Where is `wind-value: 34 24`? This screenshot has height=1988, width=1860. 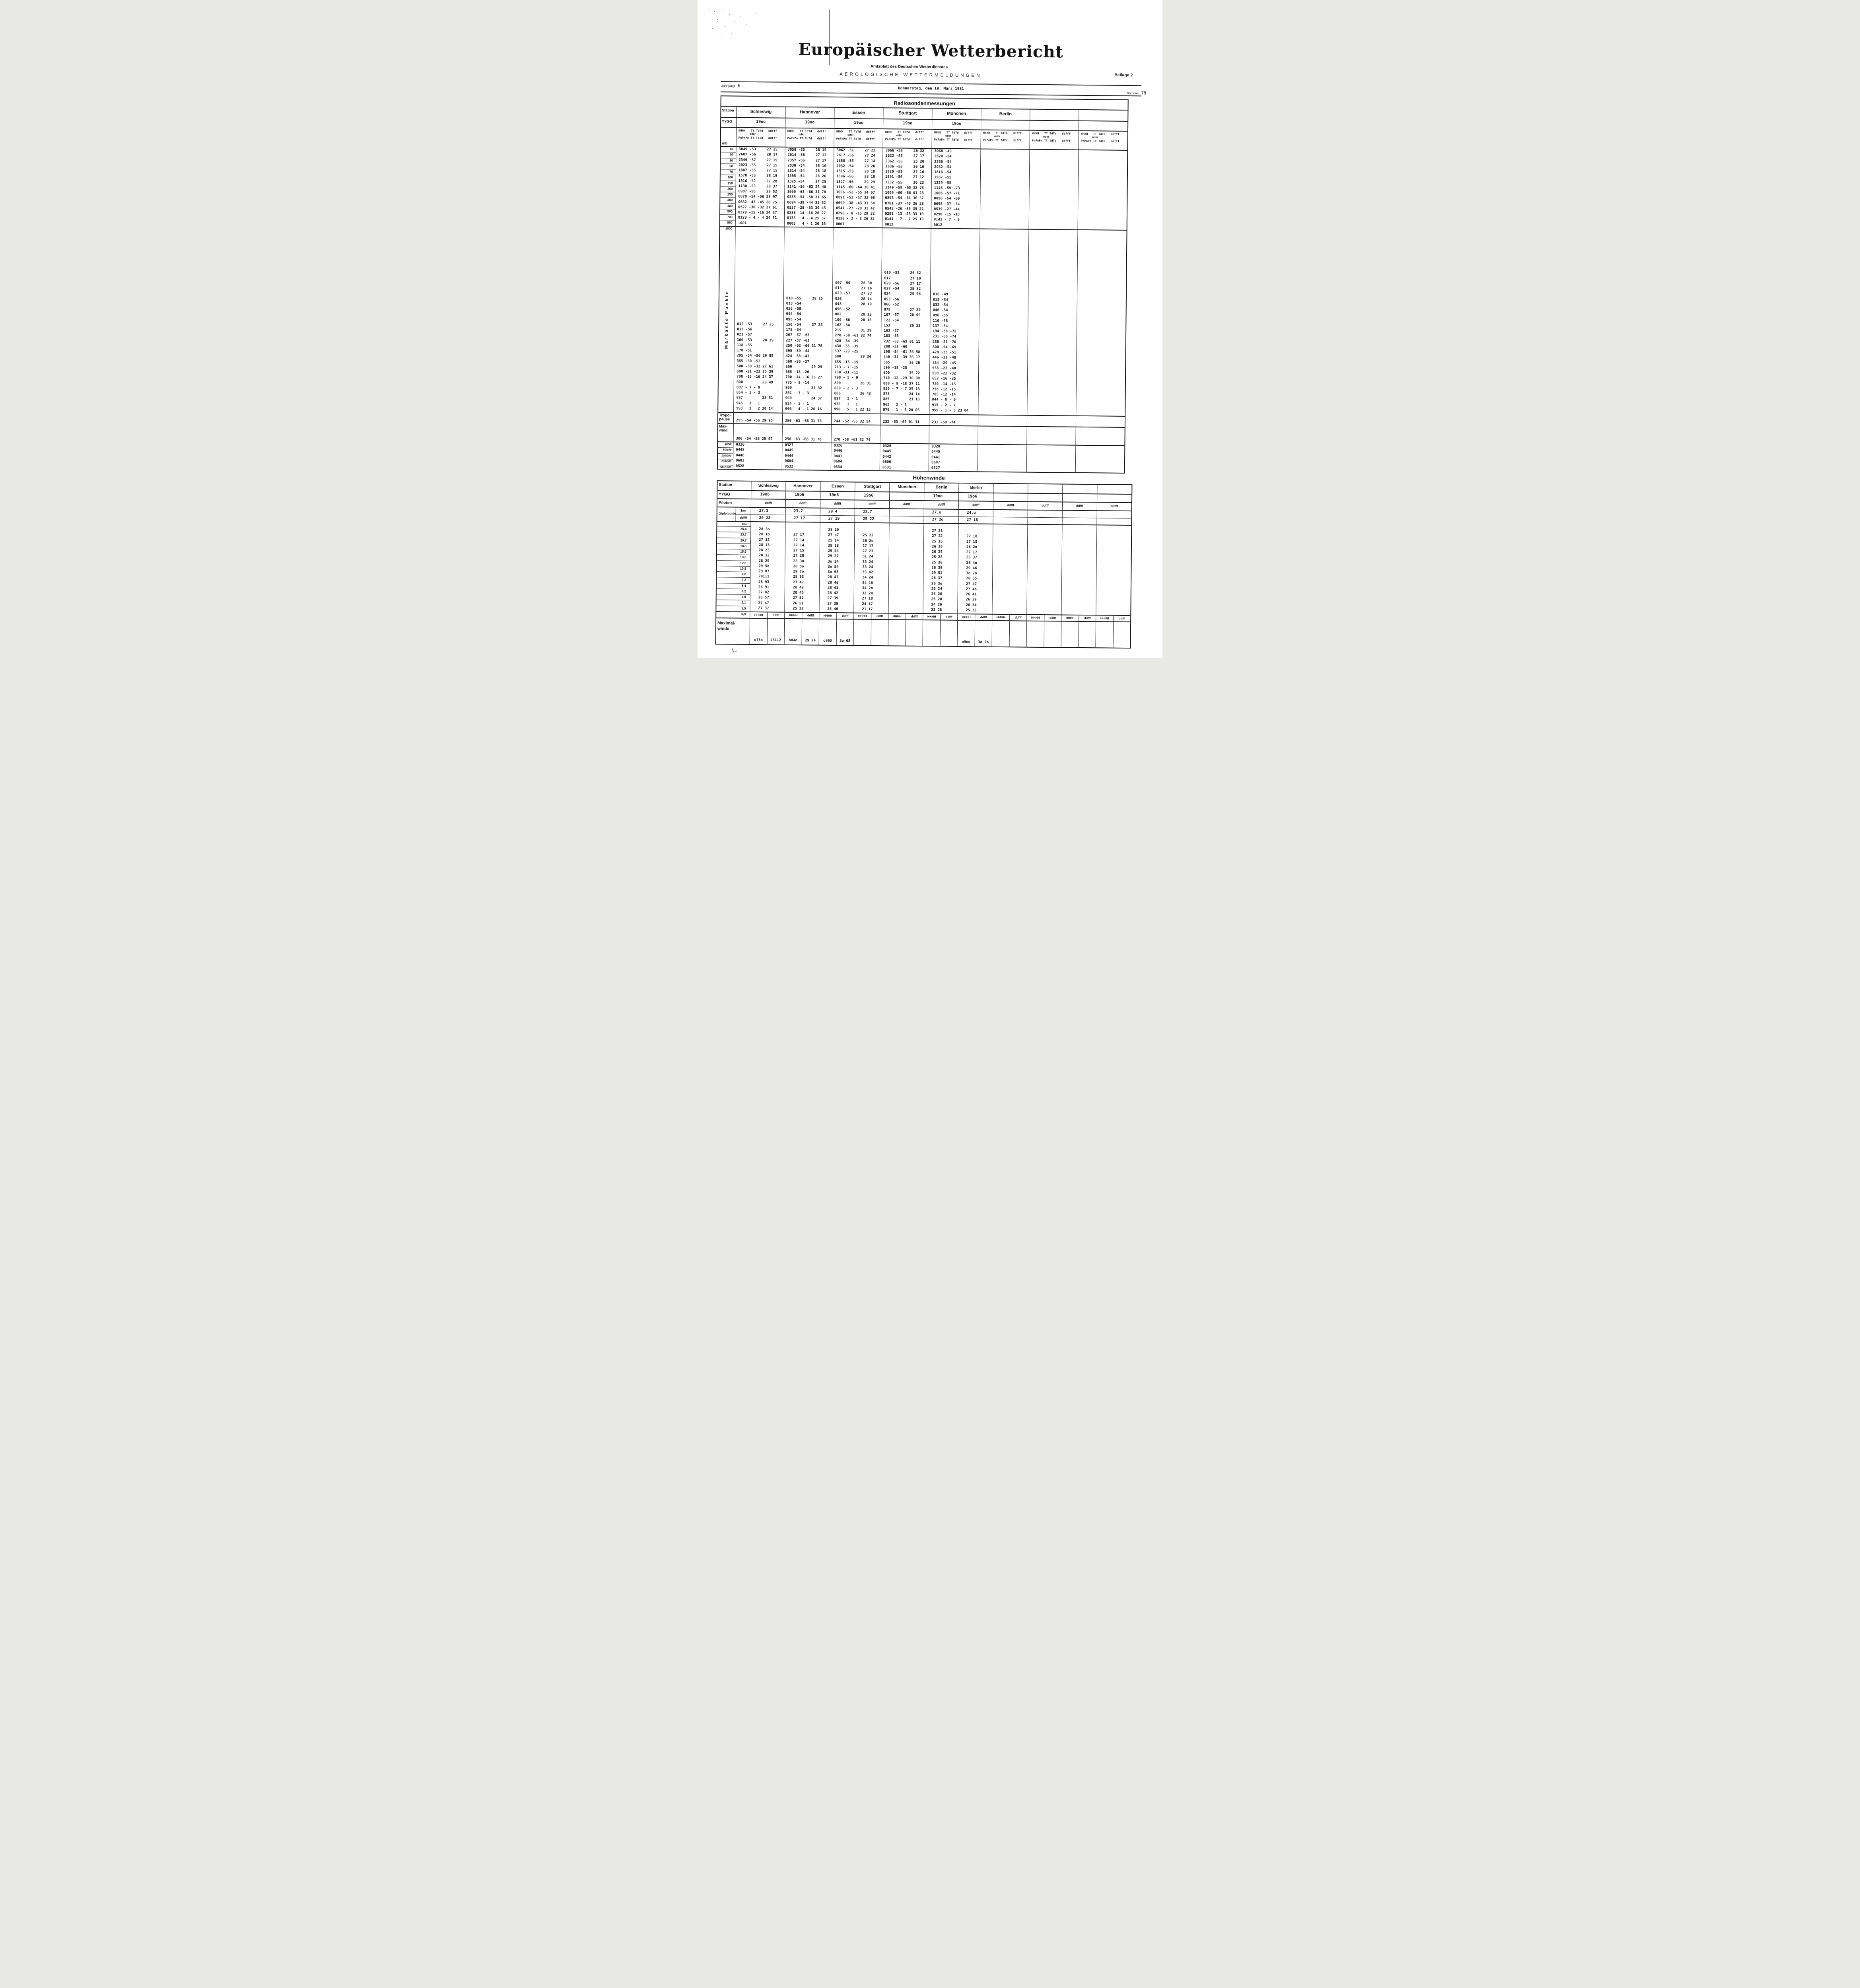
wind-value: 34 24 is located at coordinates (867, 577).